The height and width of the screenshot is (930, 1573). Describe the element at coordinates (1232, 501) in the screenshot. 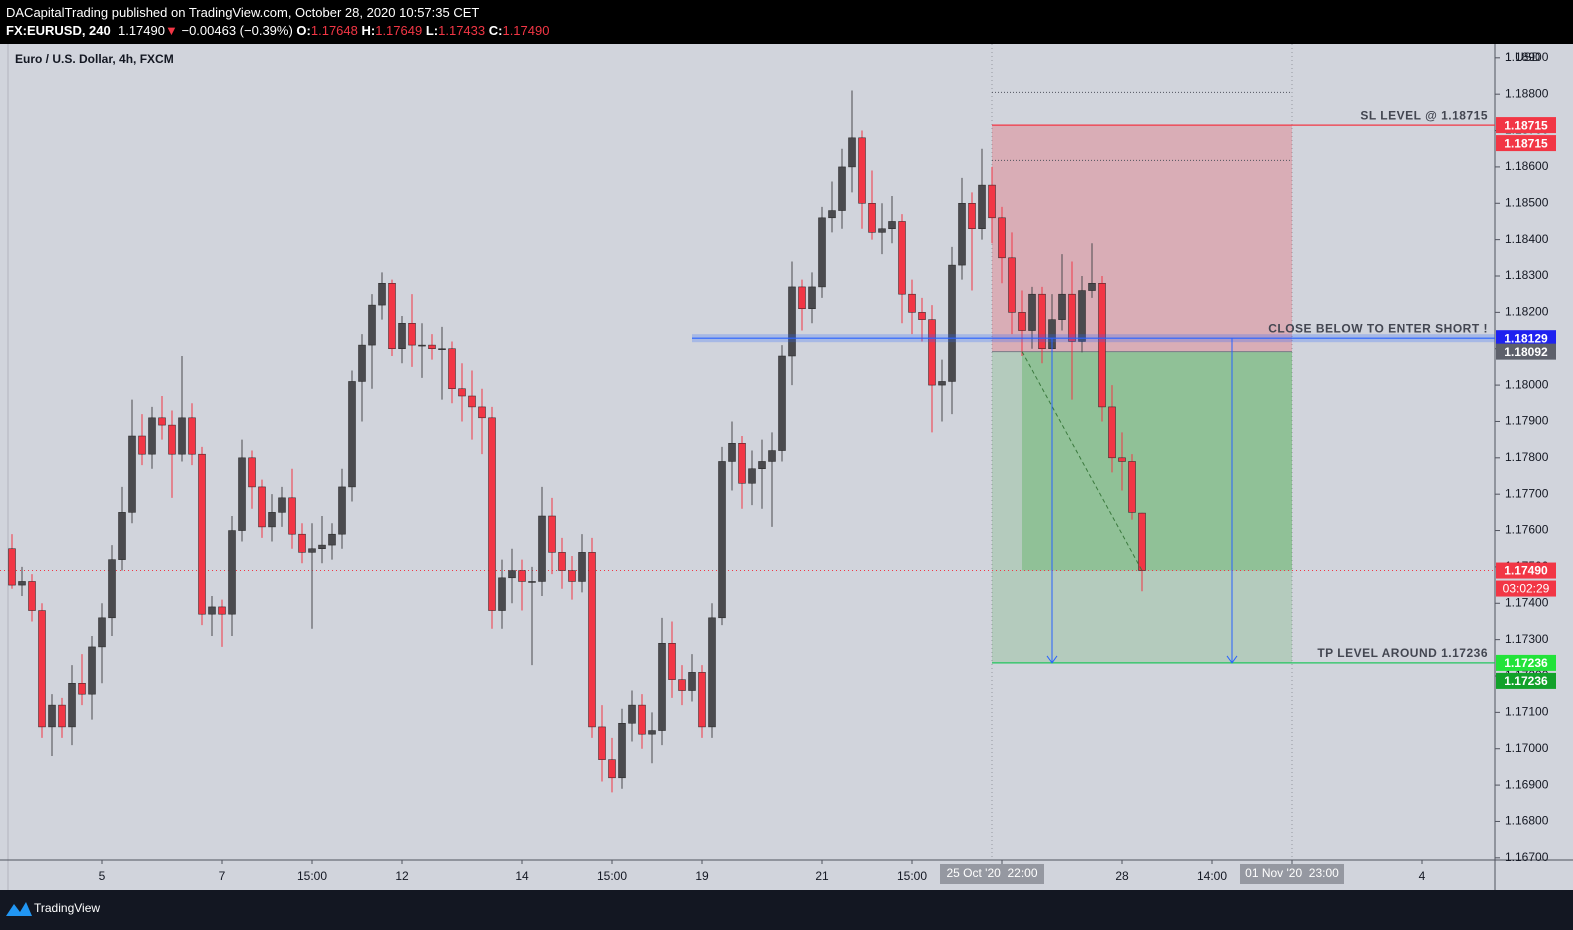

I see `arrow` at that location.